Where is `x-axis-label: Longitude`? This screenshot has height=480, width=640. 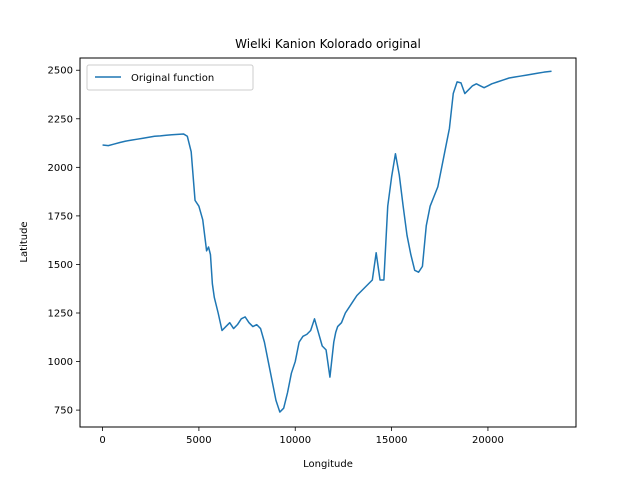
x-axis-label: Longitude is located at coordinates (328, 464).